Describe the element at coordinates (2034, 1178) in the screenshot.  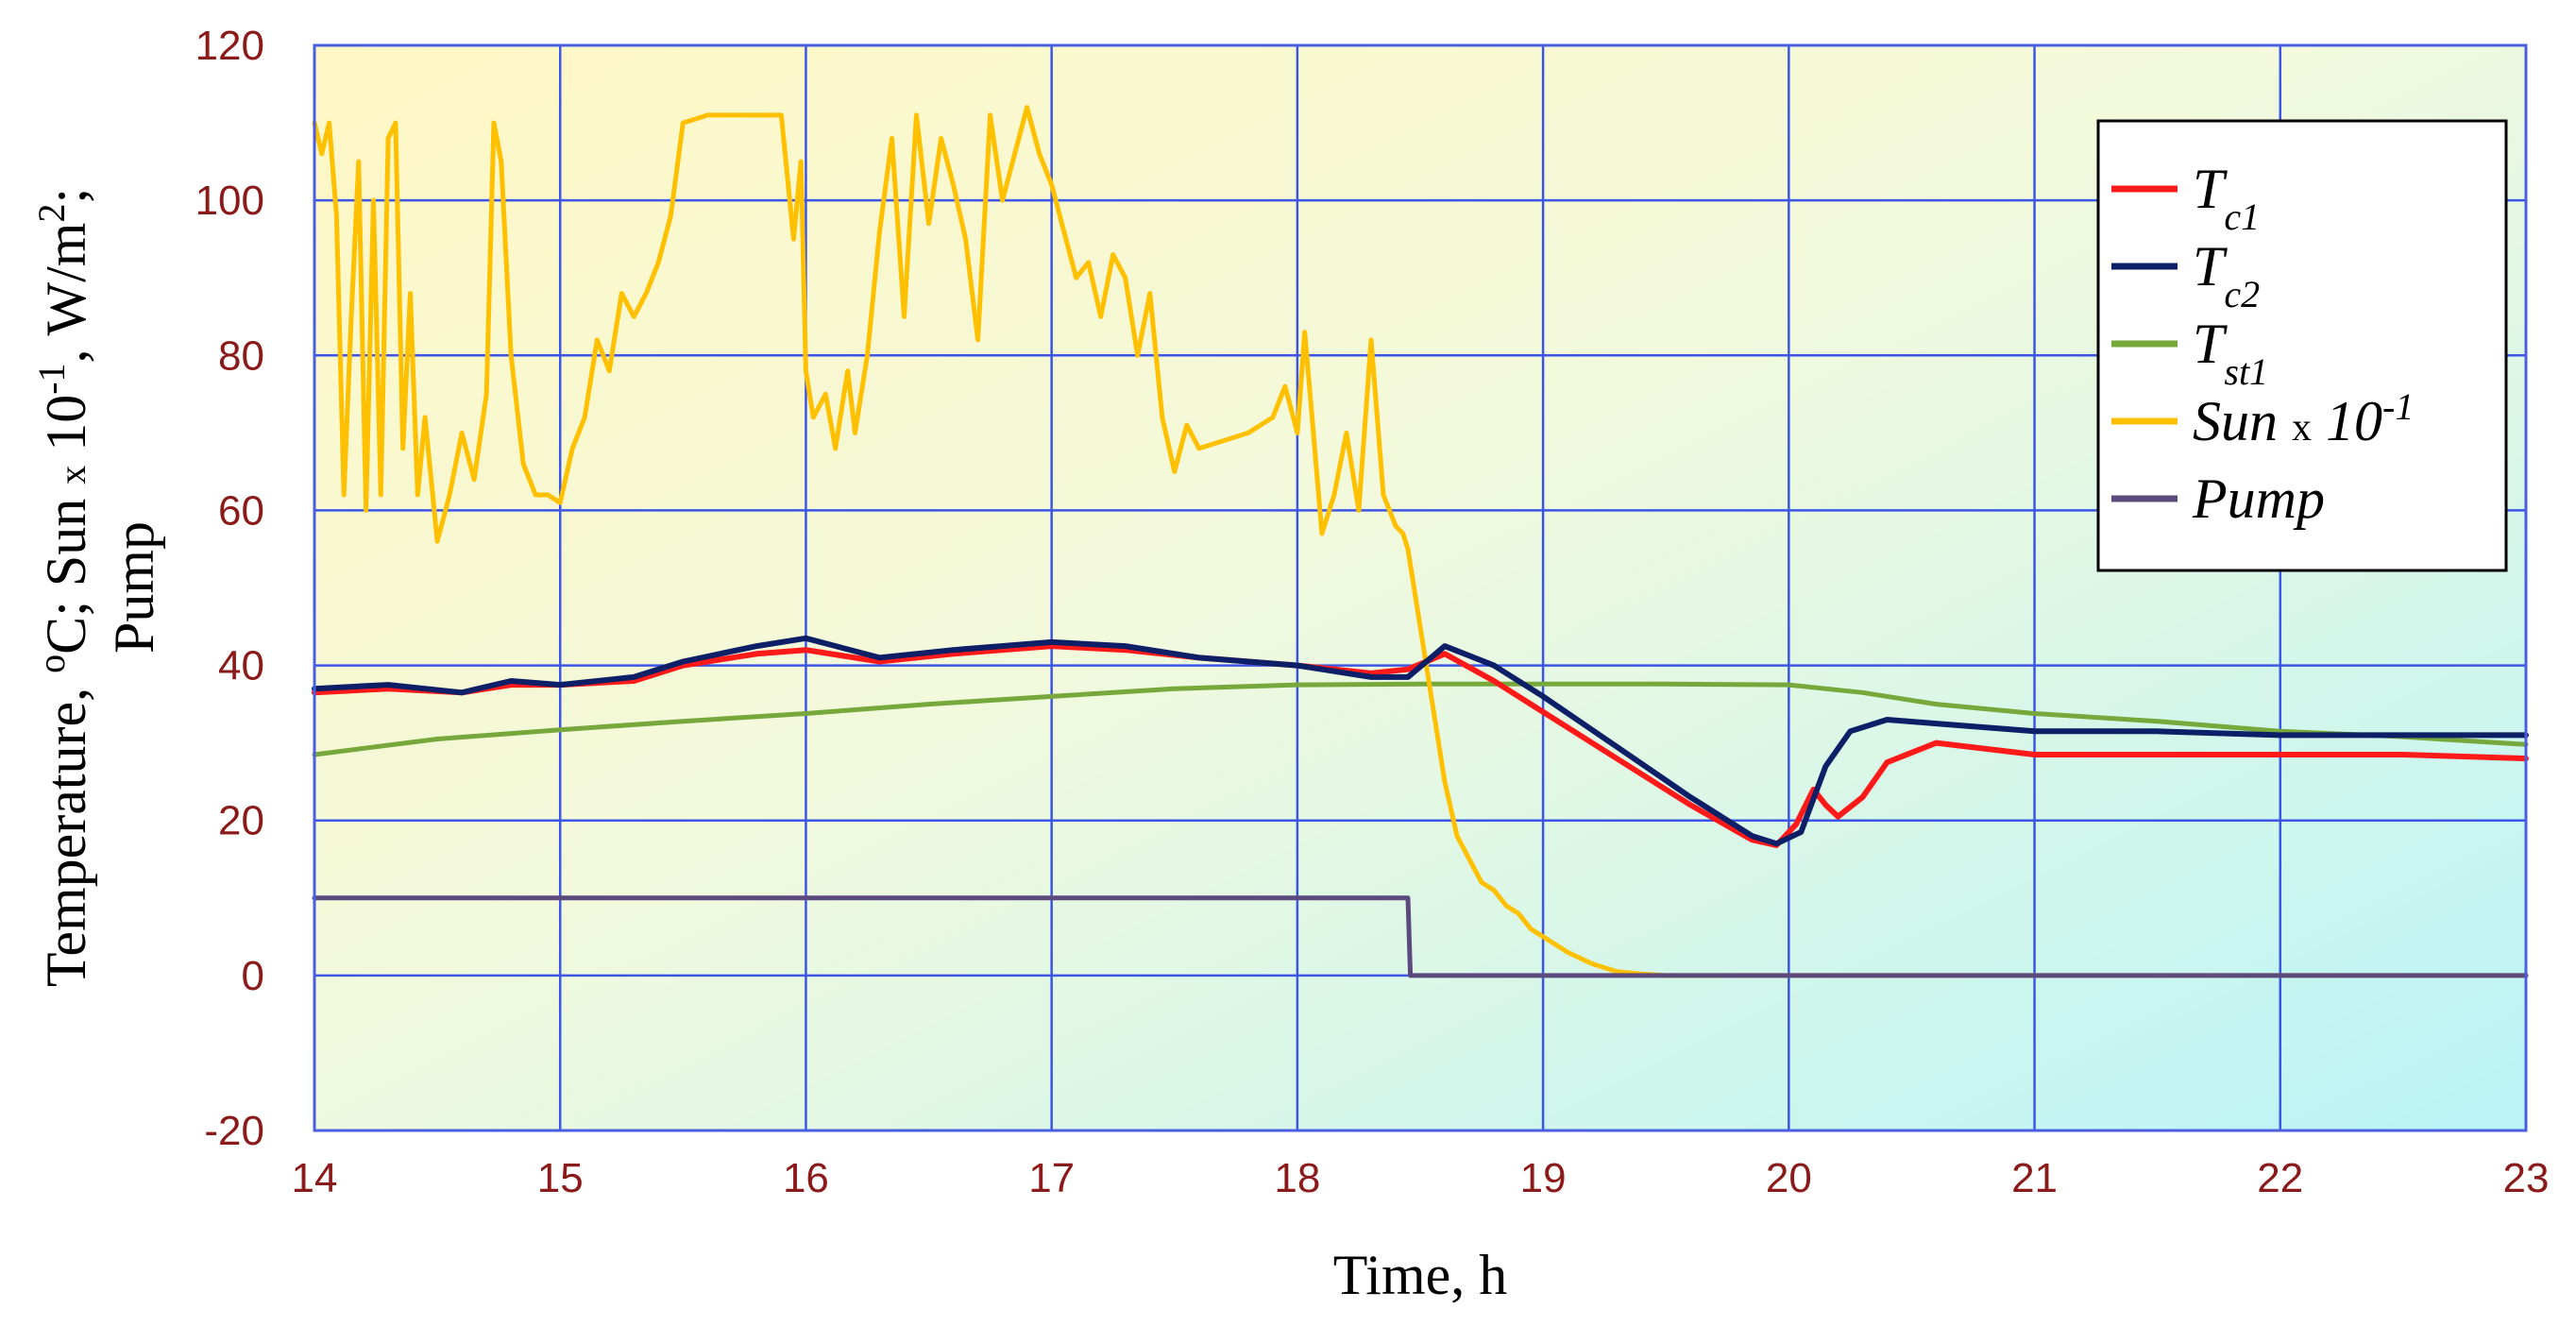
I see `x-tick-label: 21` at that location.